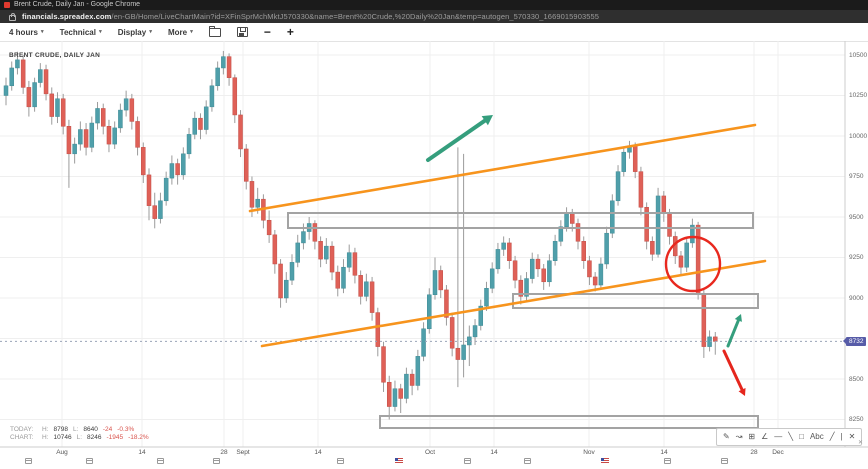 The width and height of the screenshot is (868, 469). I want to click on breakout-circle-annotation, so click(693, 264).